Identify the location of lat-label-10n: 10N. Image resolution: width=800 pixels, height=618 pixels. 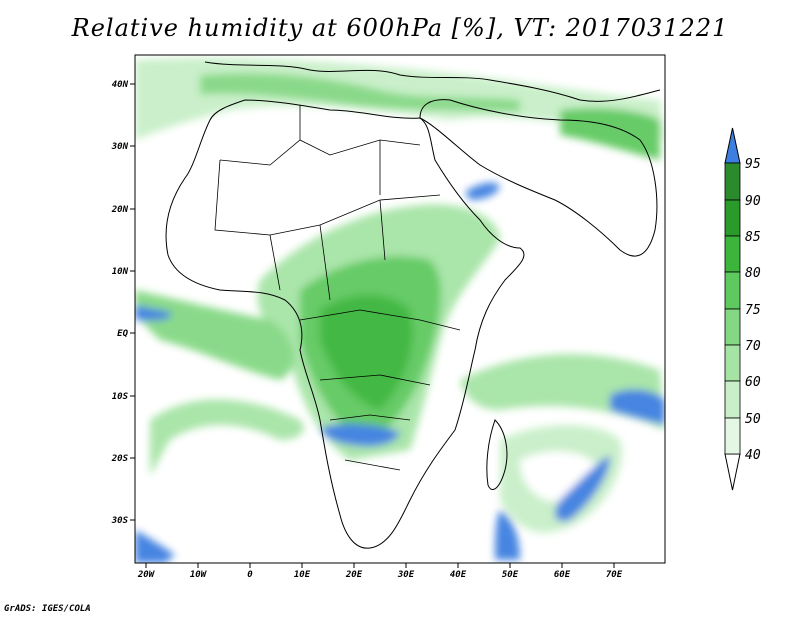
(120, 272).